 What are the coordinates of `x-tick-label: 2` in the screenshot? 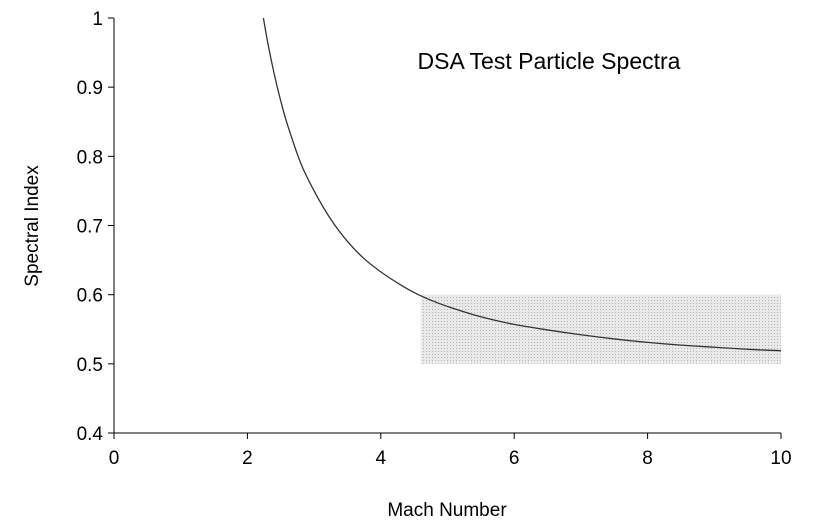 It's located at (247, 458).